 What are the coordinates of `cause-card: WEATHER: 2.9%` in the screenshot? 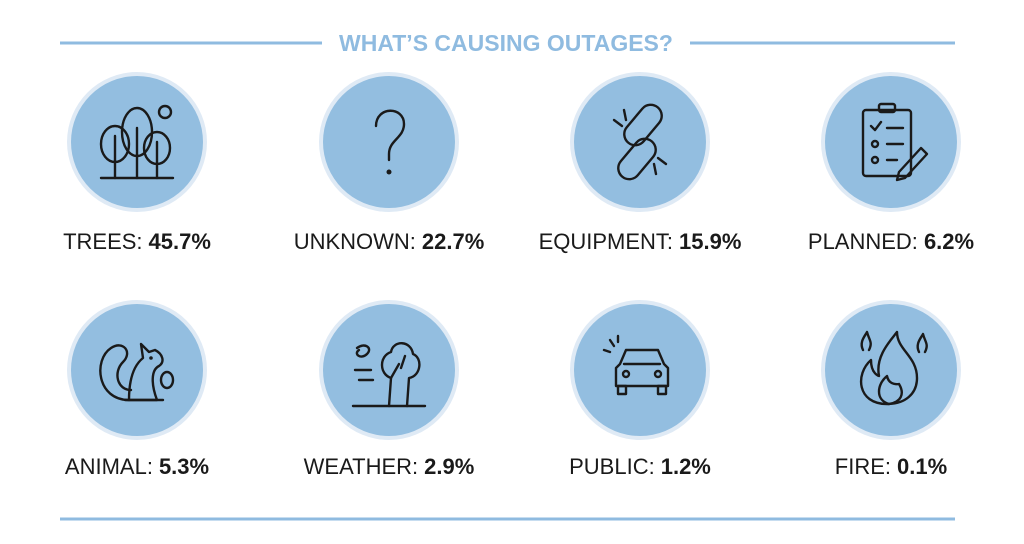 It's located at (389, 389).